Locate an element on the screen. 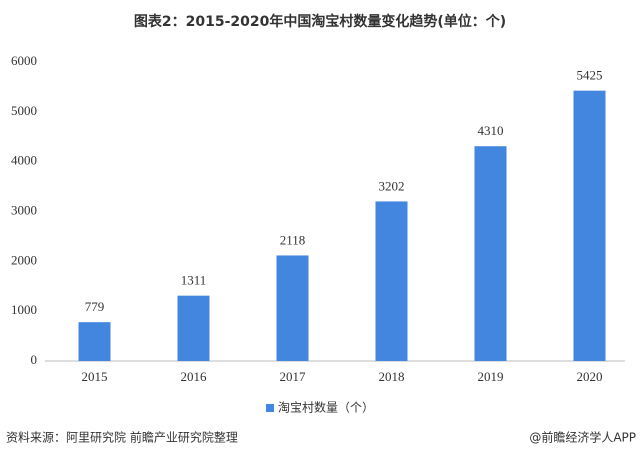 The width and height of the screenshot is (640, 458). value-label: 4310 is located at coordinates (491, 130).